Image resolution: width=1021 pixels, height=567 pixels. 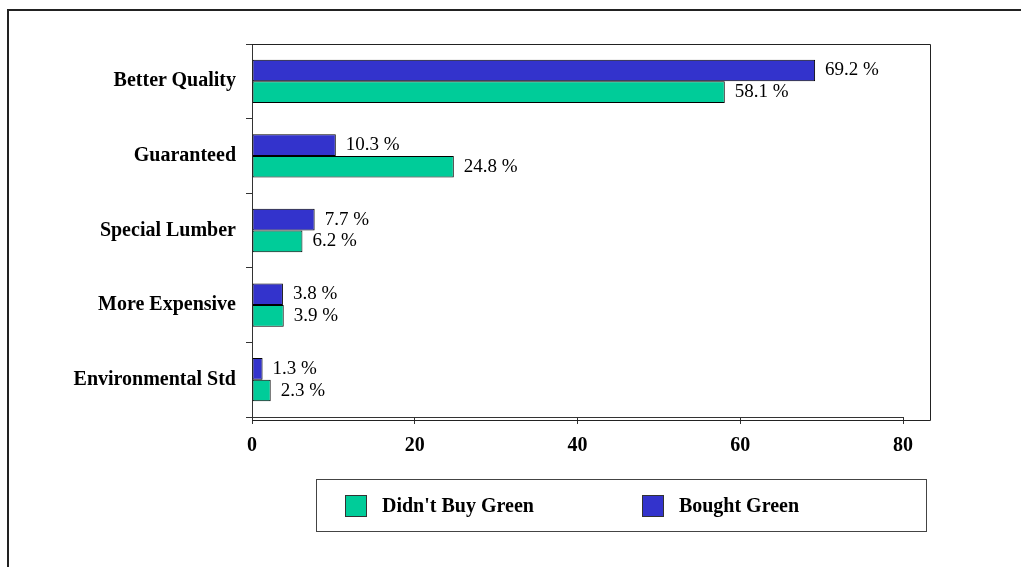 What do you see at coordinates (154, 377) in the screenshot?
I see `y-tick-label: Environmental Std` at bounding box center [154, 377].